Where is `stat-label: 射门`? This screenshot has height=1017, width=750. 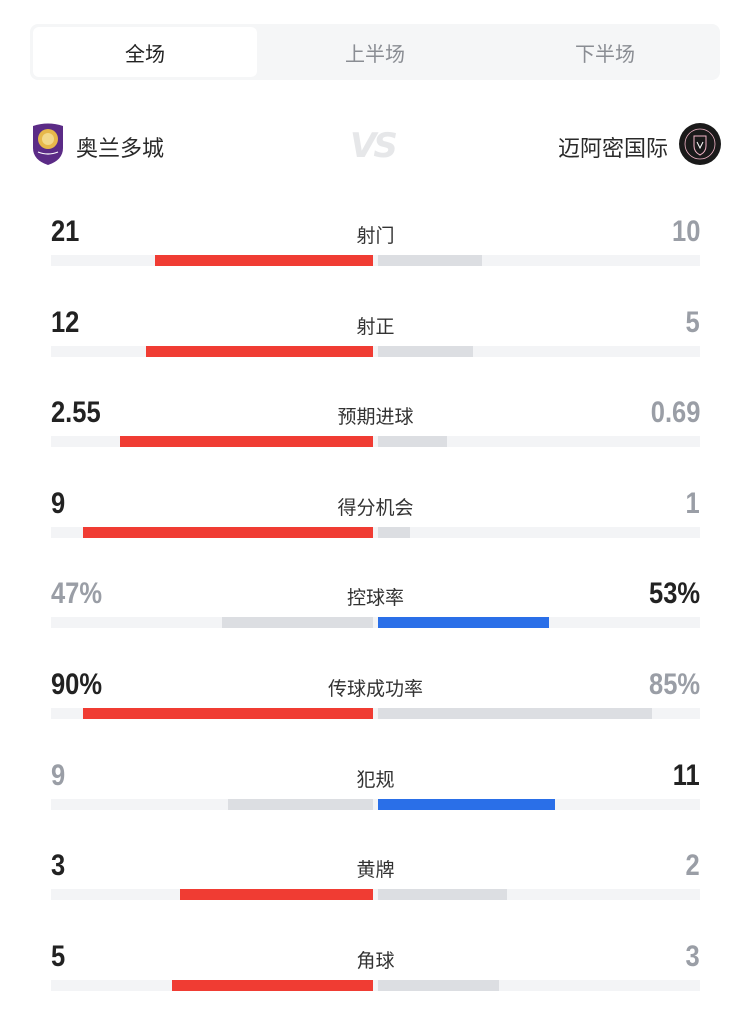
stat-label: 射门 is located at coordinates (375, 236).